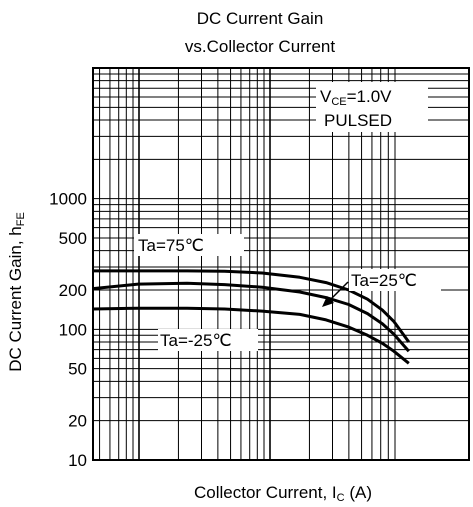 This screenshot has width=473, height=507. I want to click on ta25-label-arrowhead, so click(328, 301).